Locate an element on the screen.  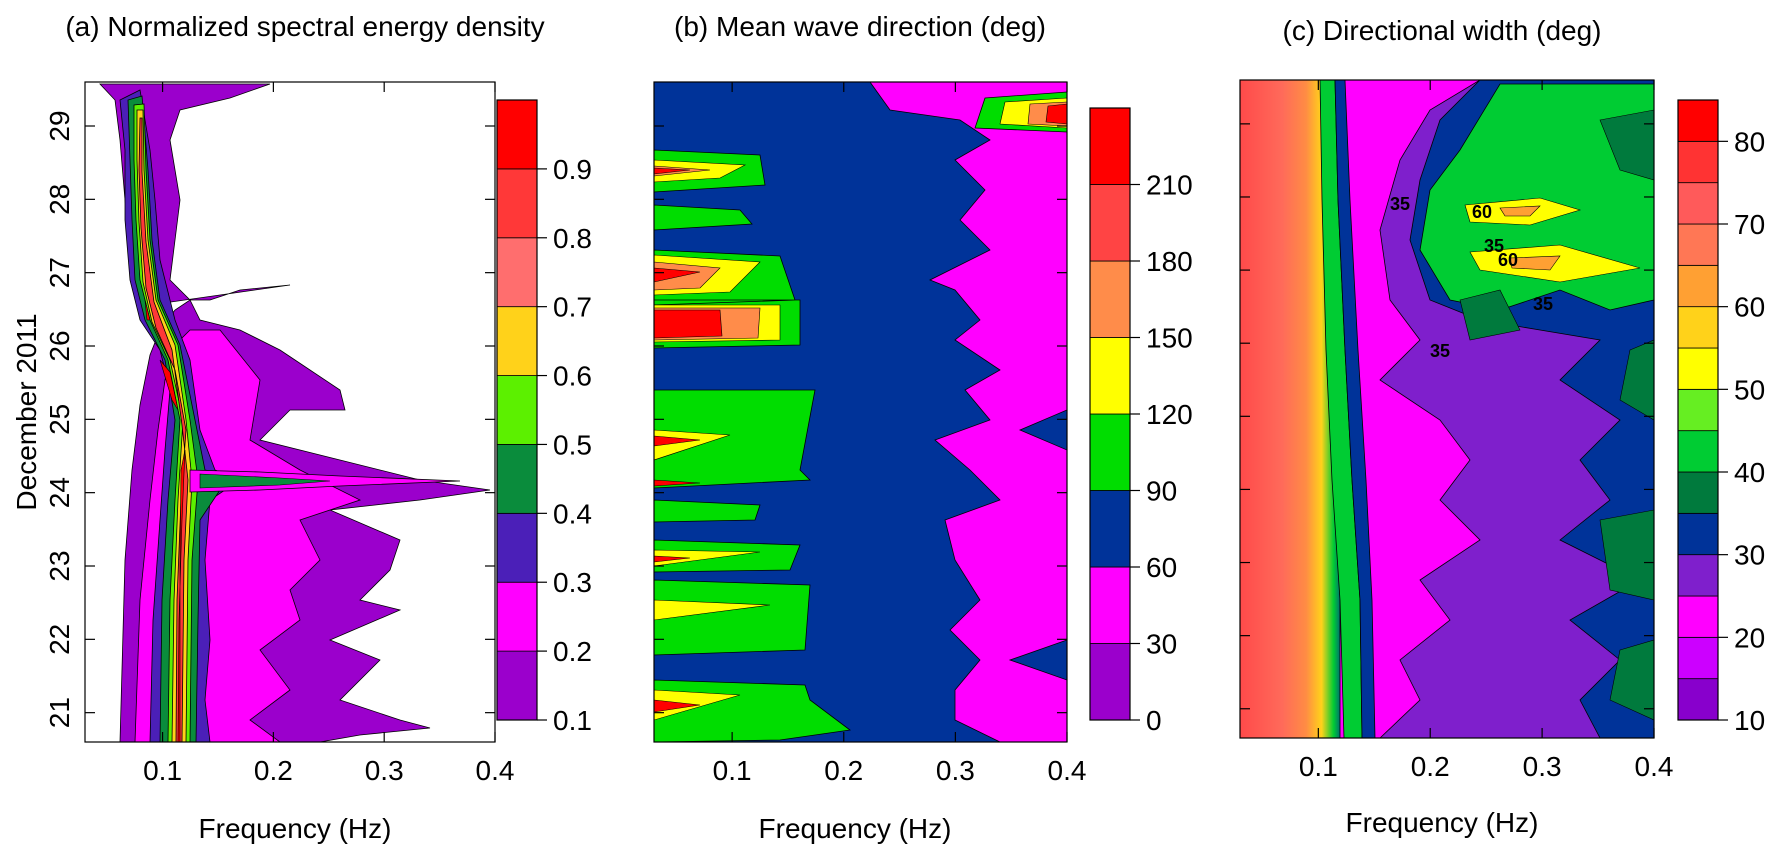
panel-c-colorbar: 10 20 30 40 50 60 70 80 is located at coordinates (1721, 417).